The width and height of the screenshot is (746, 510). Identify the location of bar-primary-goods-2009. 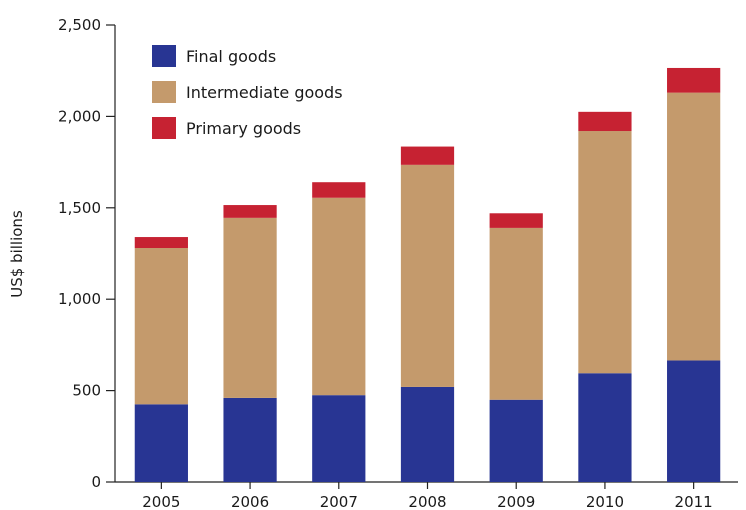
(516, 220).